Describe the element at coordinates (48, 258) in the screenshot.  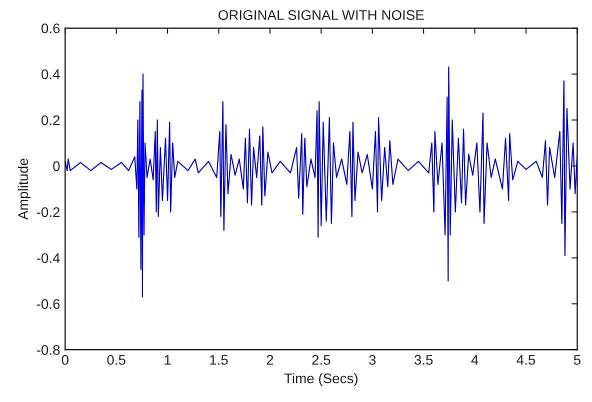
I see `y-tick-label: -0.4` at that location.